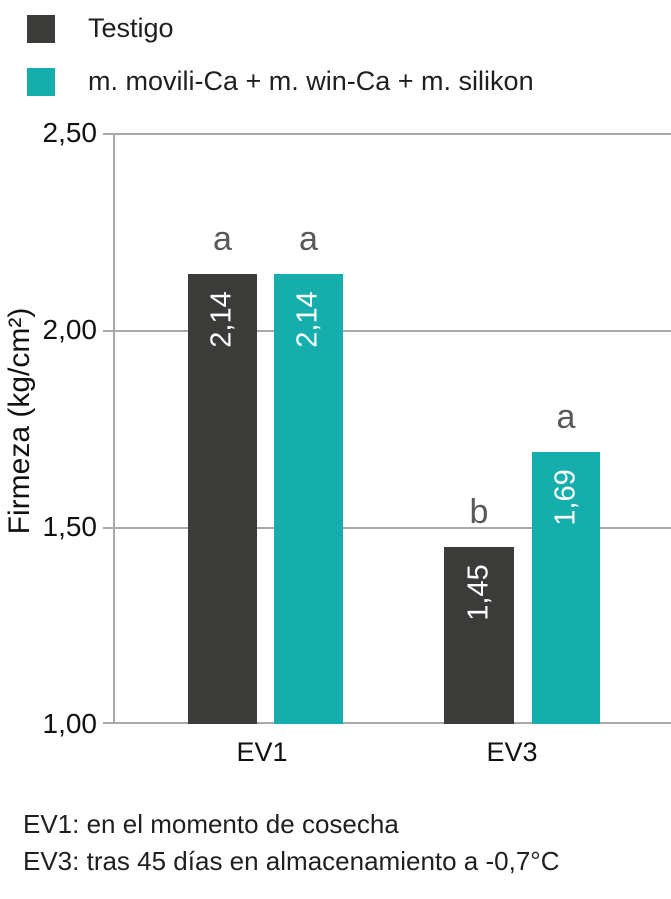 This screenshot has width=671, height=899. What do you see at coordinates (70, 526) in the screenshot?
I see `y-tick-label-150: 1,50` at bounding box center [70, 526].